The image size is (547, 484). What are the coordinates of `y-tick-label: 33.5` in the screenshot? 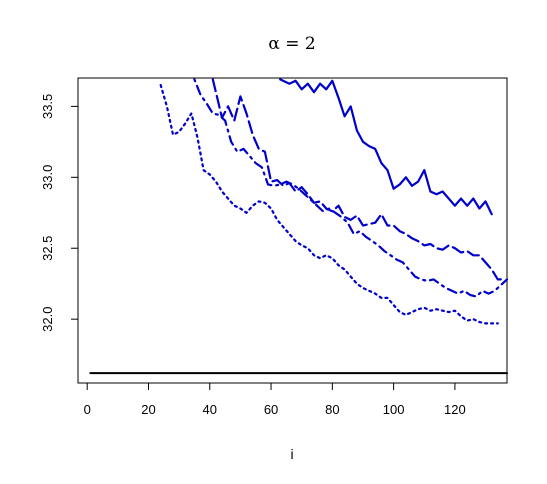 It's located at (47, 106).